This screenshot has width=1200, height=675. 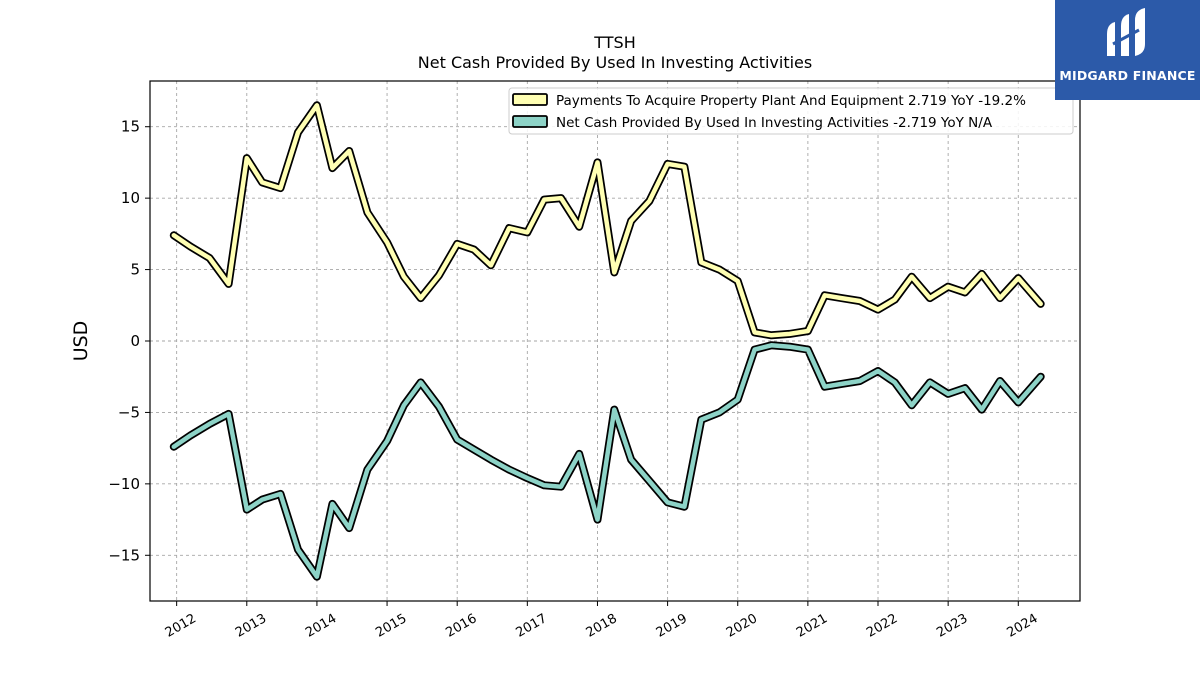 What do you see at coordinates (135, 341) in the screenshot?
I see `y-tick-label: 0` at bounding box center [135, 341].